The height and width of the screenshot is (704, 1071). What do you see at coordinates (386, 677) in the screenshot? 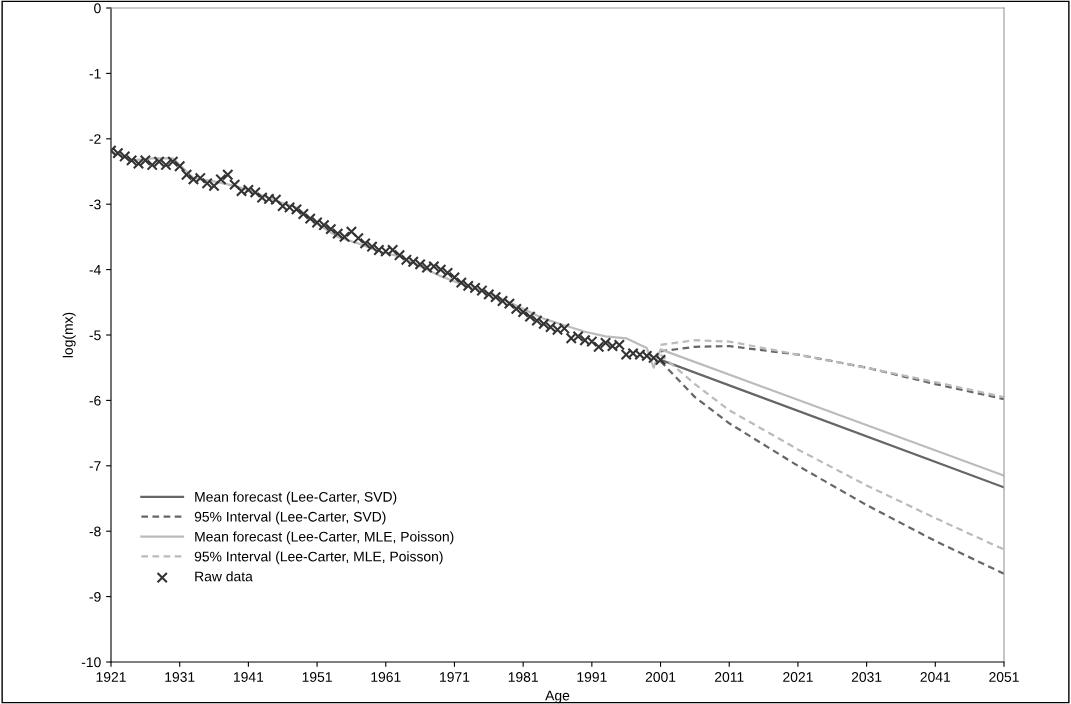
I see `x-tick-label: 1961` at bounding box center [386, 677].